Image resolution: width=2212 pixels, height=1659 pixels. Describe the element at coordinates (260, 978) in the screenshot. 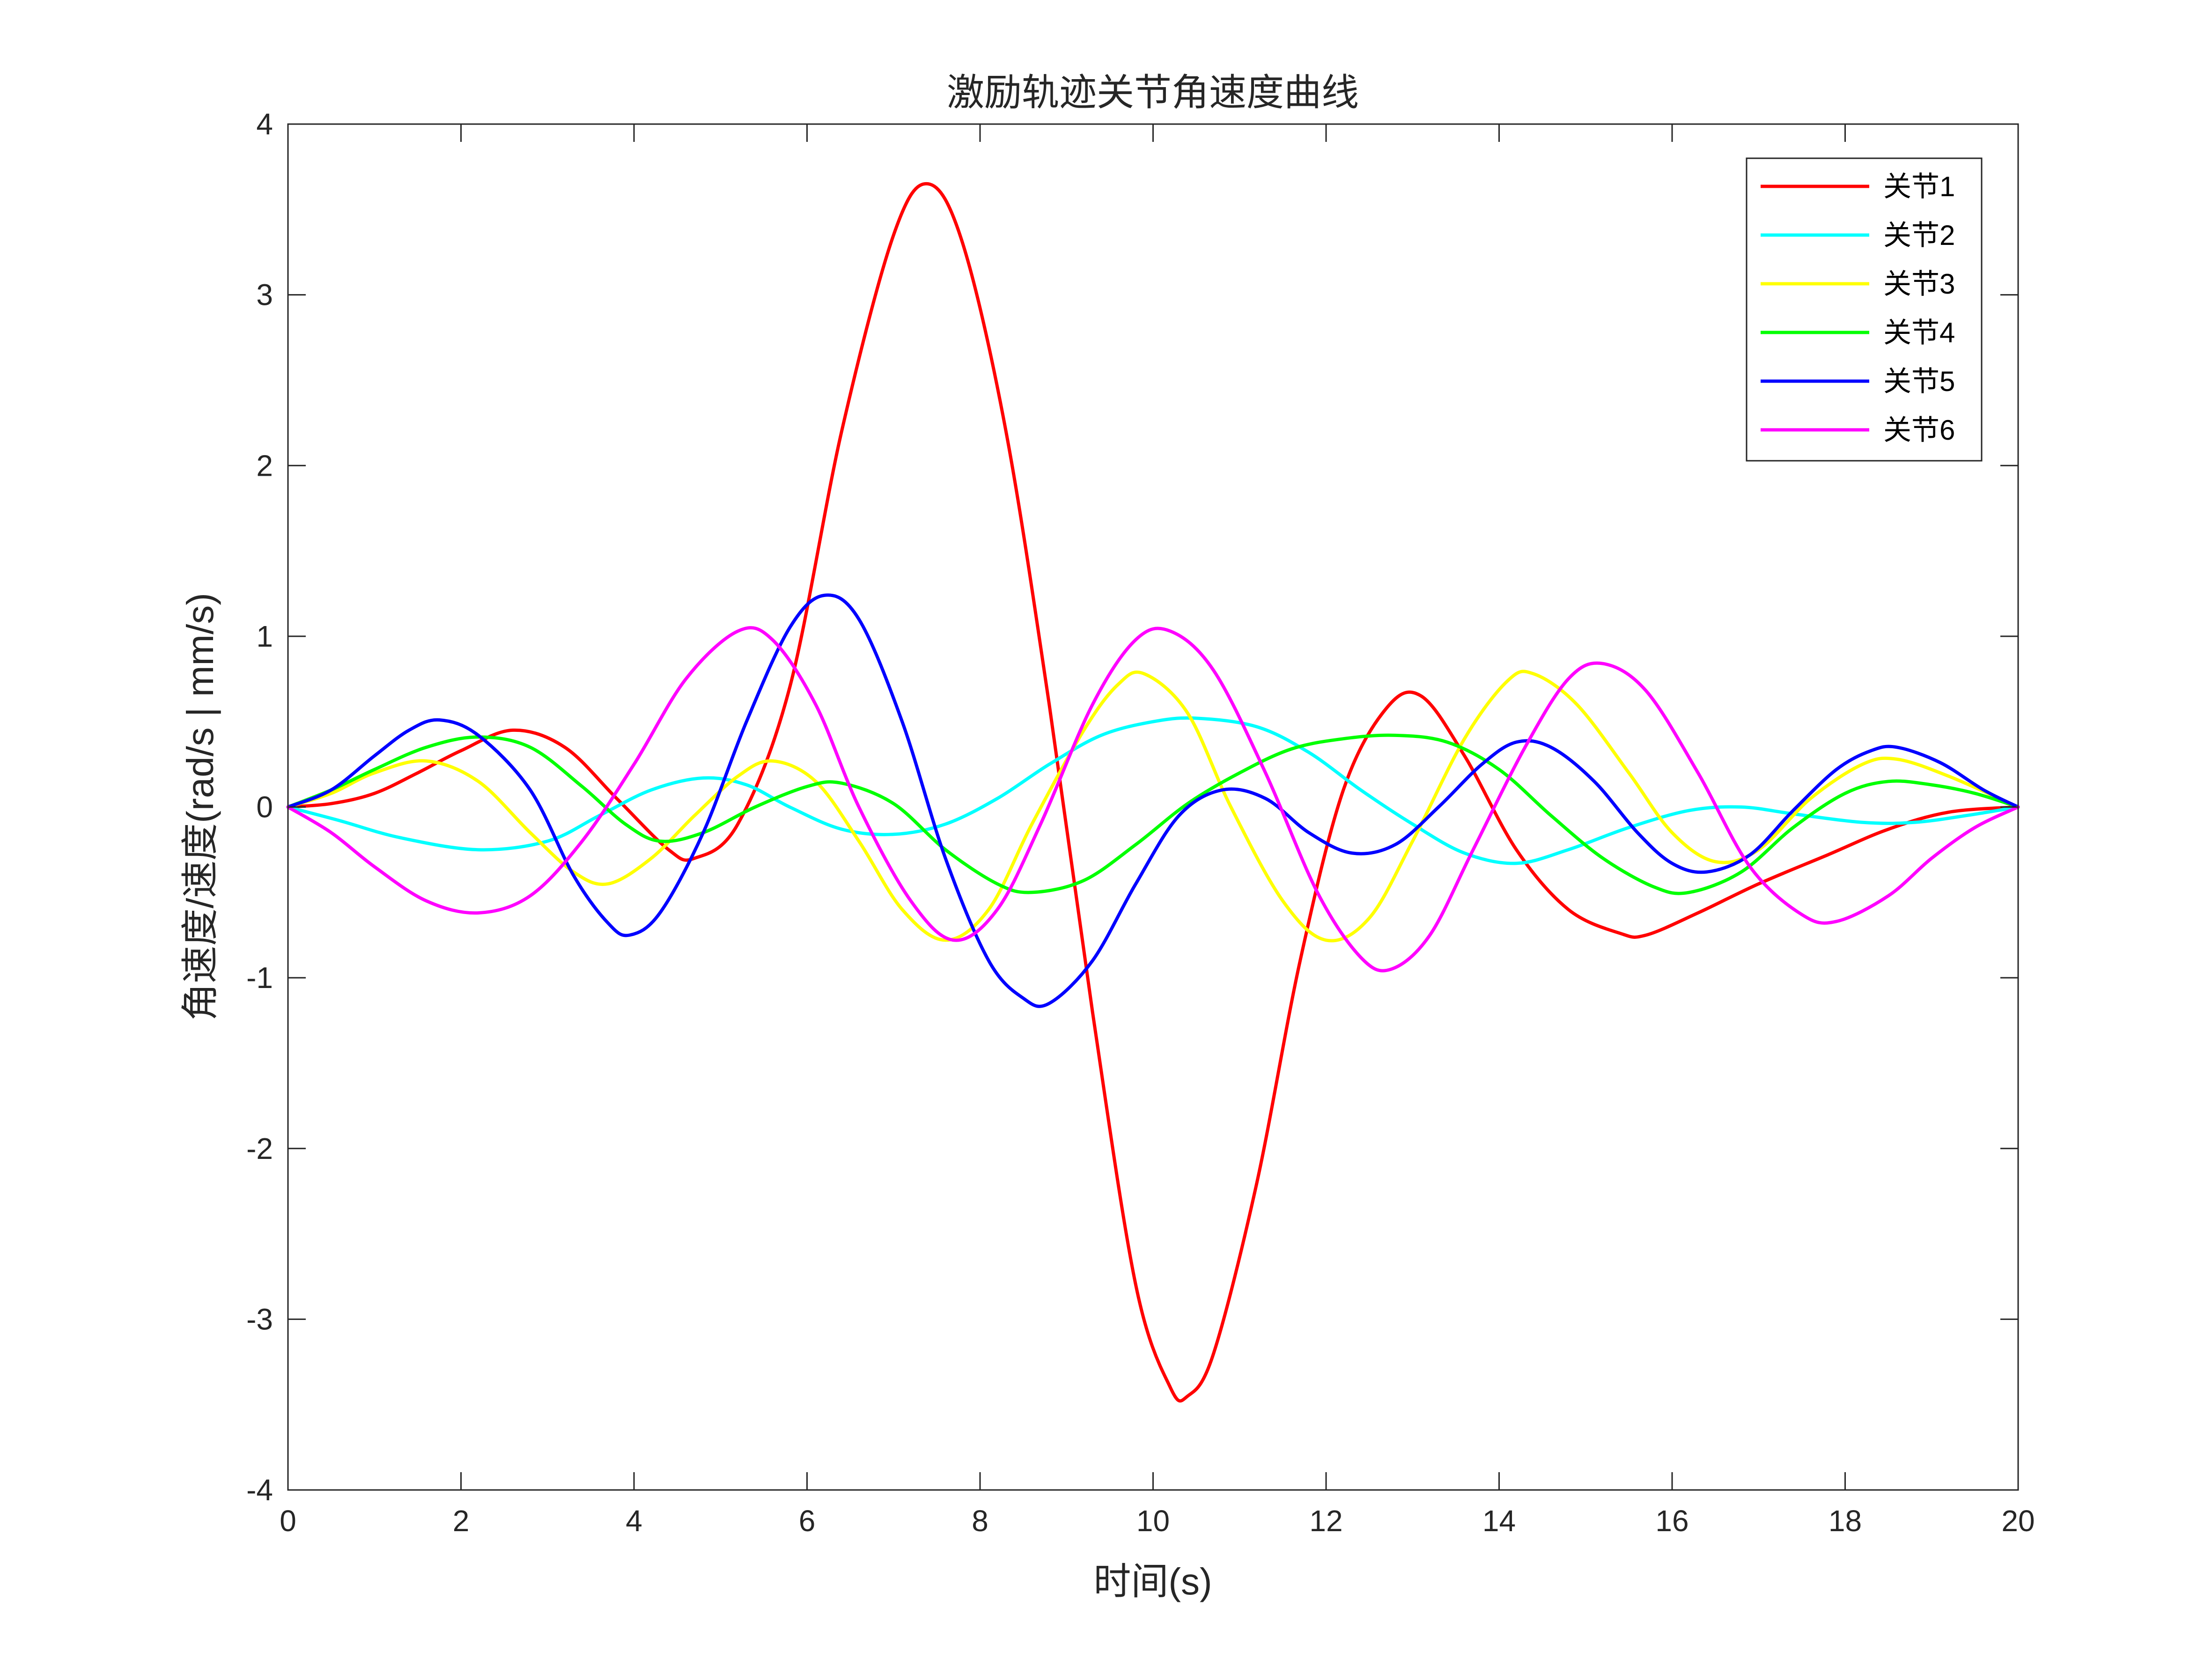

I see `y-tick-label: -1` at that location.